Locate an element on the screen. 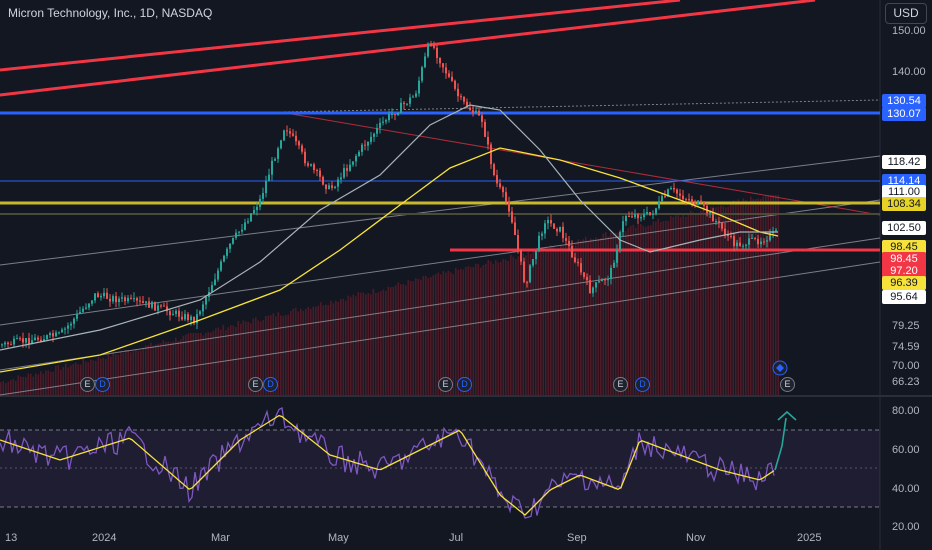 This screenshot has width=932, height=550. price-badge: 98.45 is located at coordinates (904, 247).